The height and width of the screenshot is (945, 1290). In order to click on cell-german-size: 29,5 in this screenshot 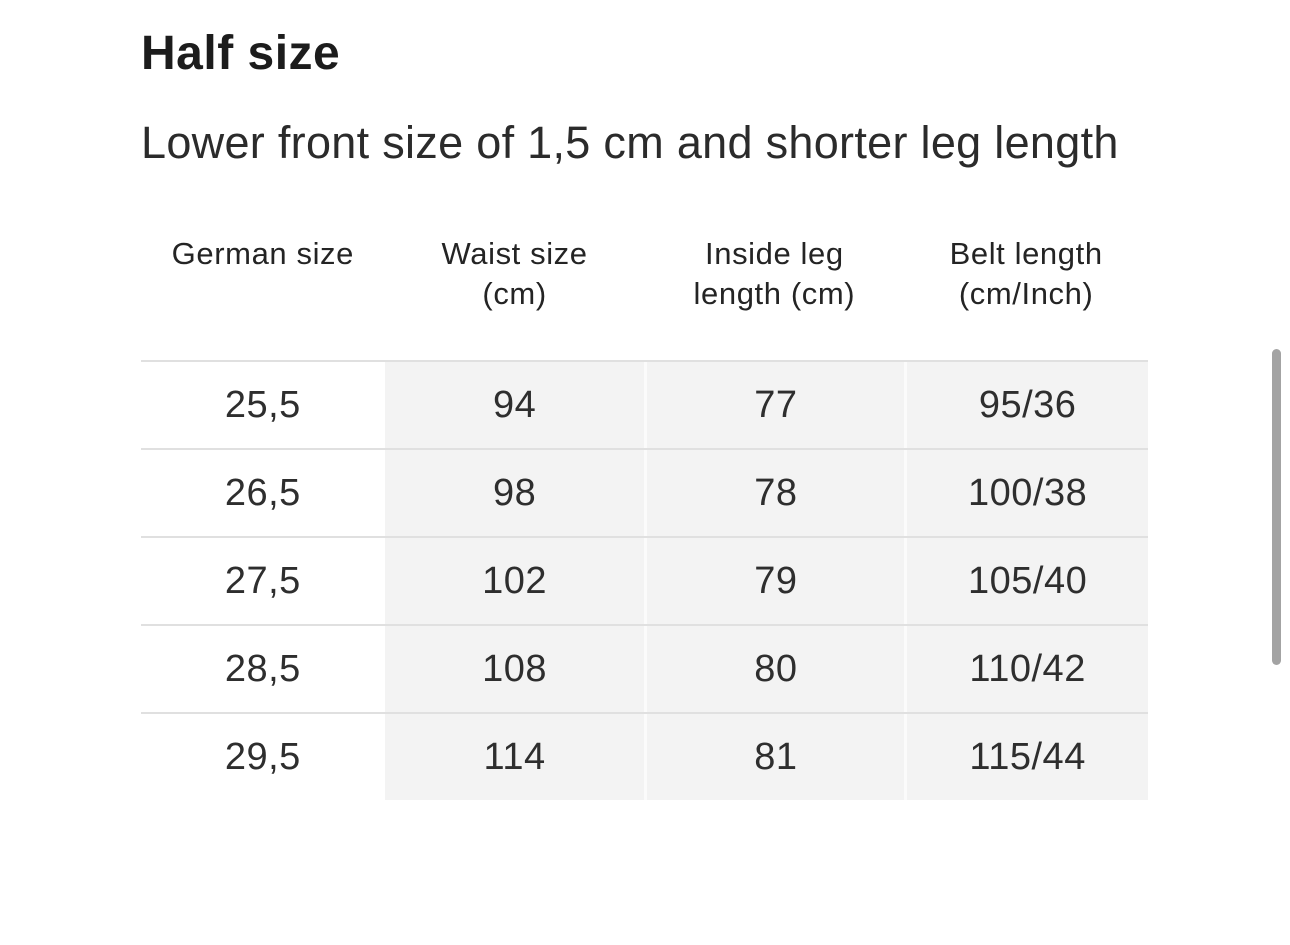, I will do `click(262, 756)`.